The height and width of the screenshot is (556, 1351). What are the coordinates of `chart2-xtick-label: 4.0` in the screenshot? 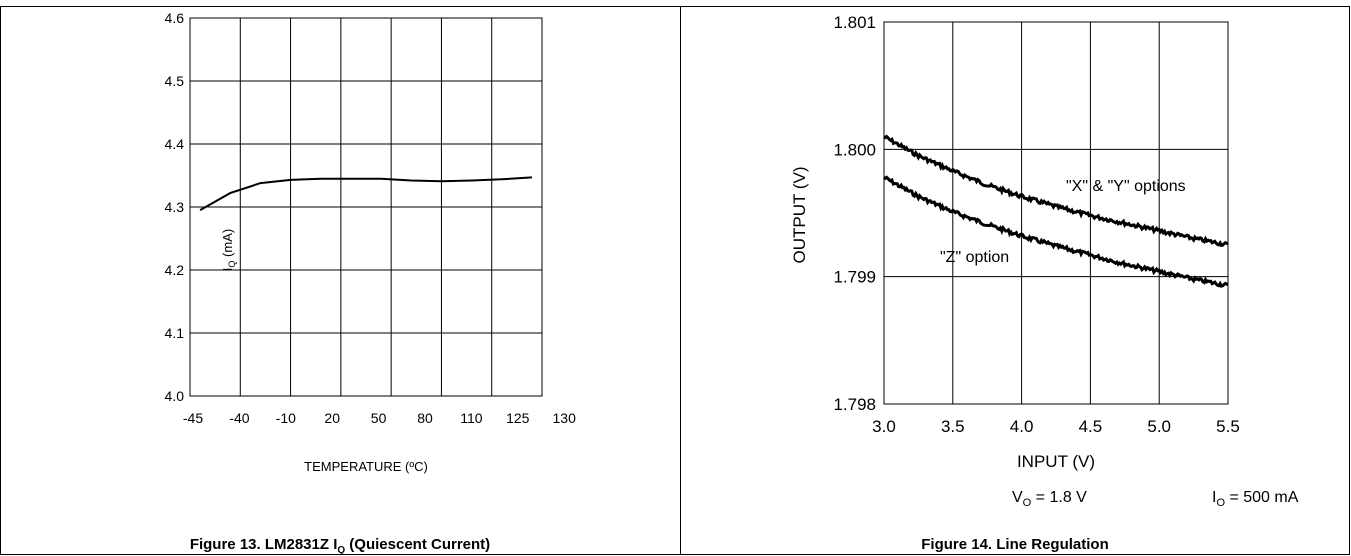 It's located at (1022, 426).